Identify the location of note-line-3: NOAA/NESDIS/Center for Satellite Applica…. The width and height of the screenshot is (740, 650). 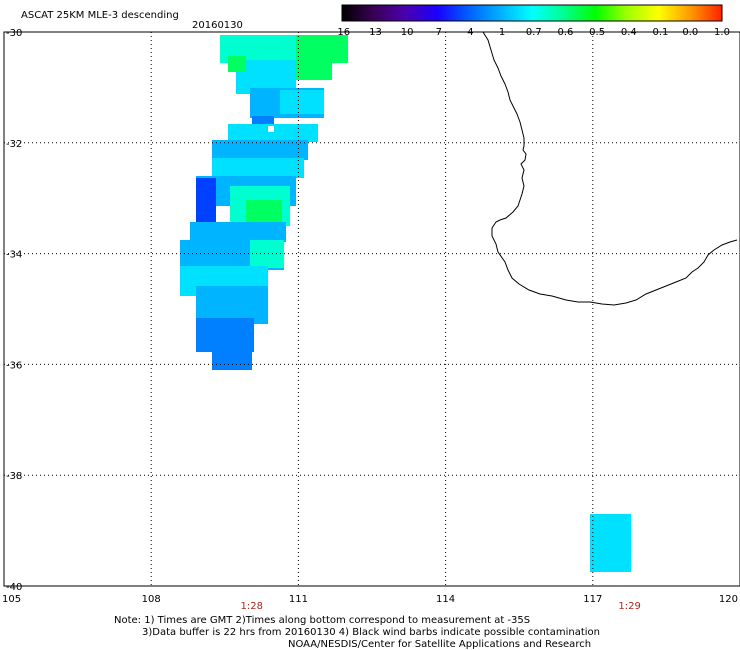
(440, 644).